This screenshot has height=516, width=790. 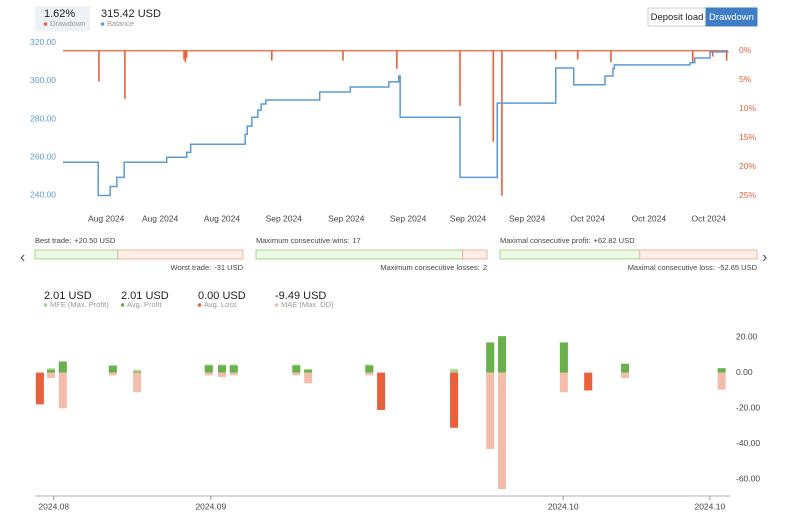 I want to click on stat-right: Worst trade: -31 USD, so click(x=207, y=267).